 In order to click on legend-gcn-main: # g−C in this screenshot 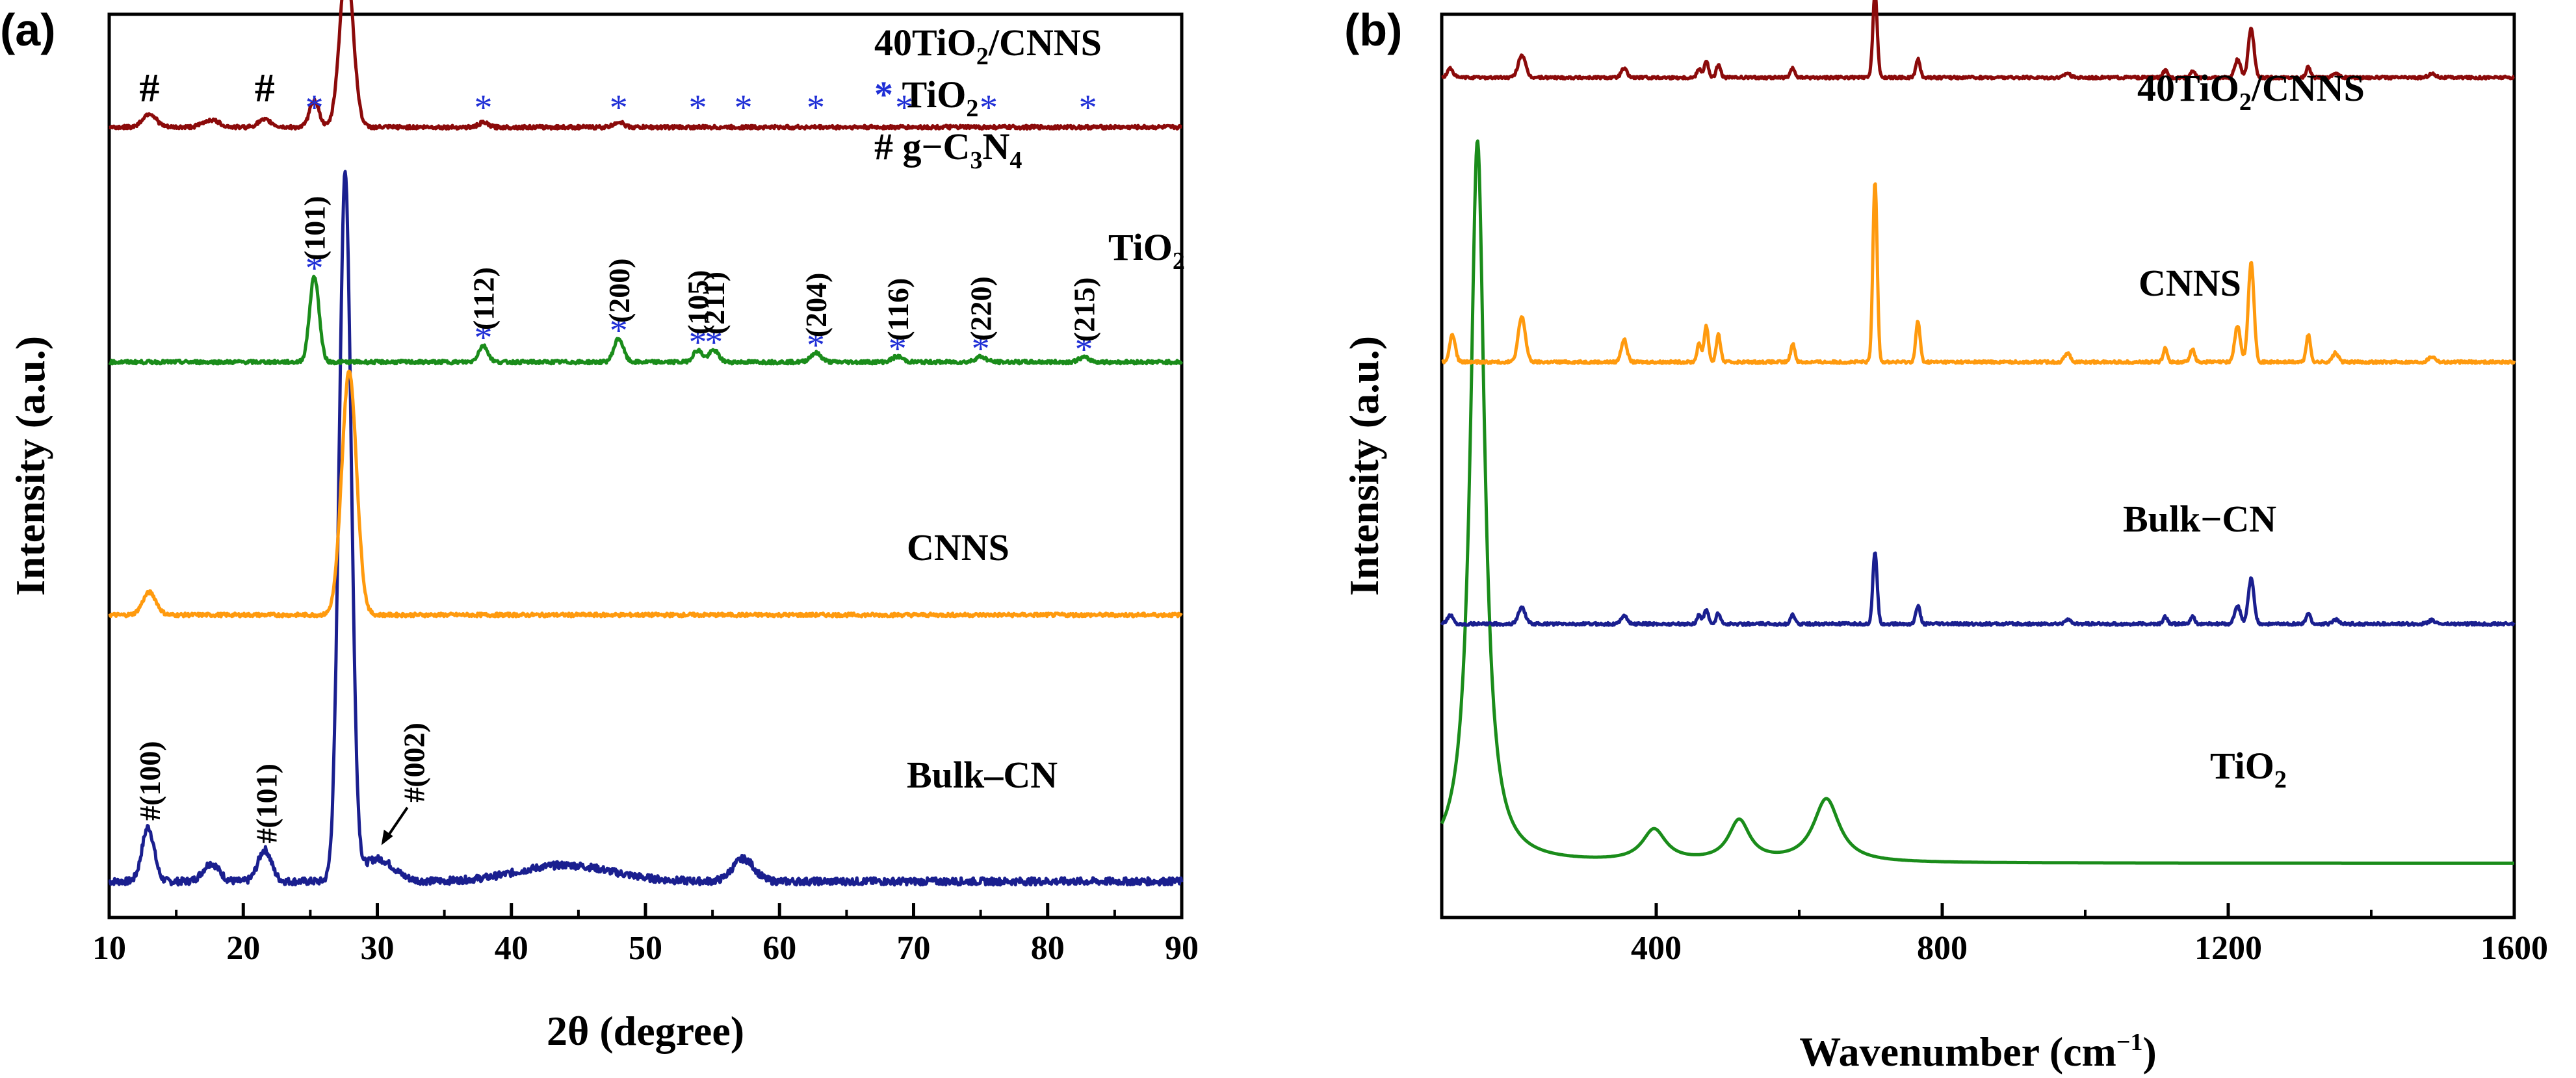, I will do `click(922, 146)`.